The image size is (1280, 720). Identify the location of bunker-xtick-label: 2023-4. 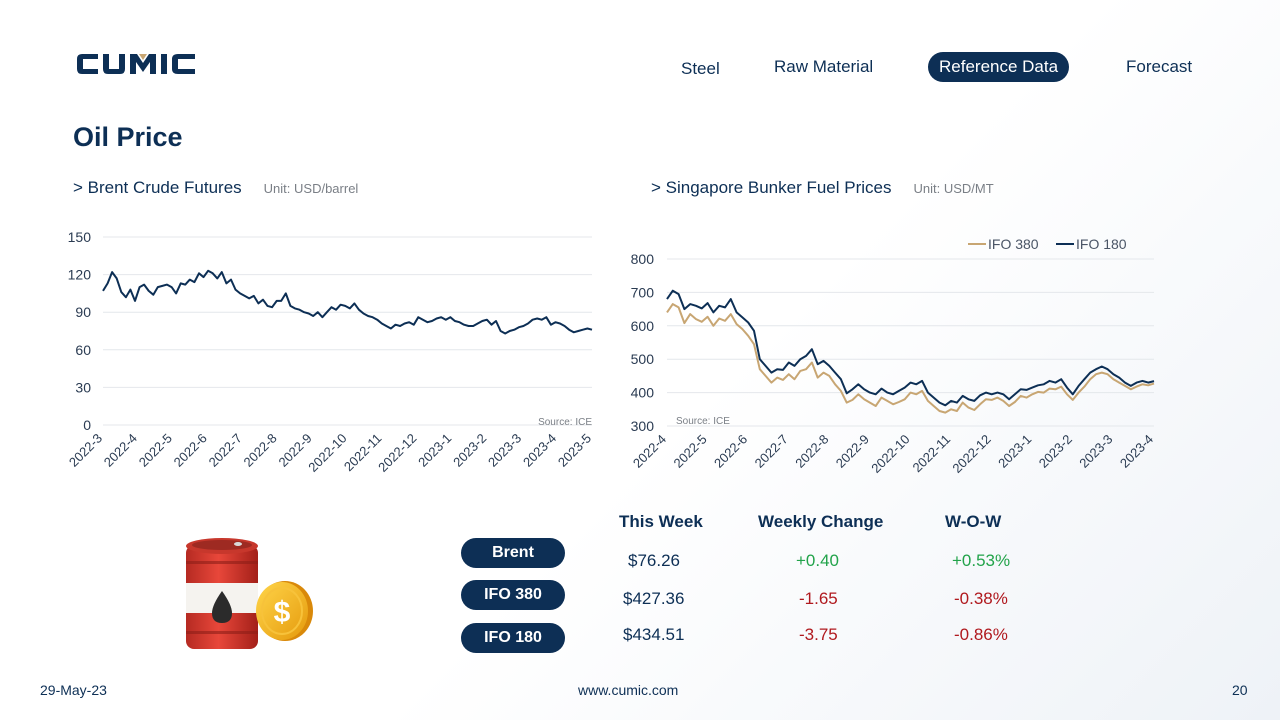
(1136, 451).